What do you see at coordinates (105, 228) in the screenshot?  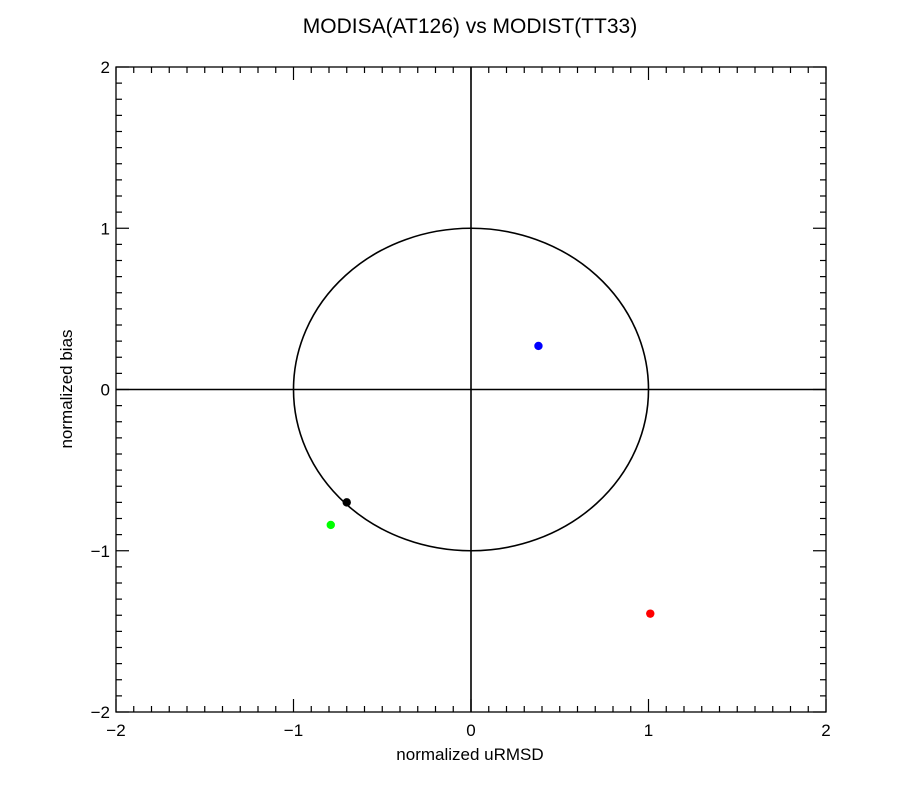 I see `y-tick-label: 1` at bounding box center [105, 228].